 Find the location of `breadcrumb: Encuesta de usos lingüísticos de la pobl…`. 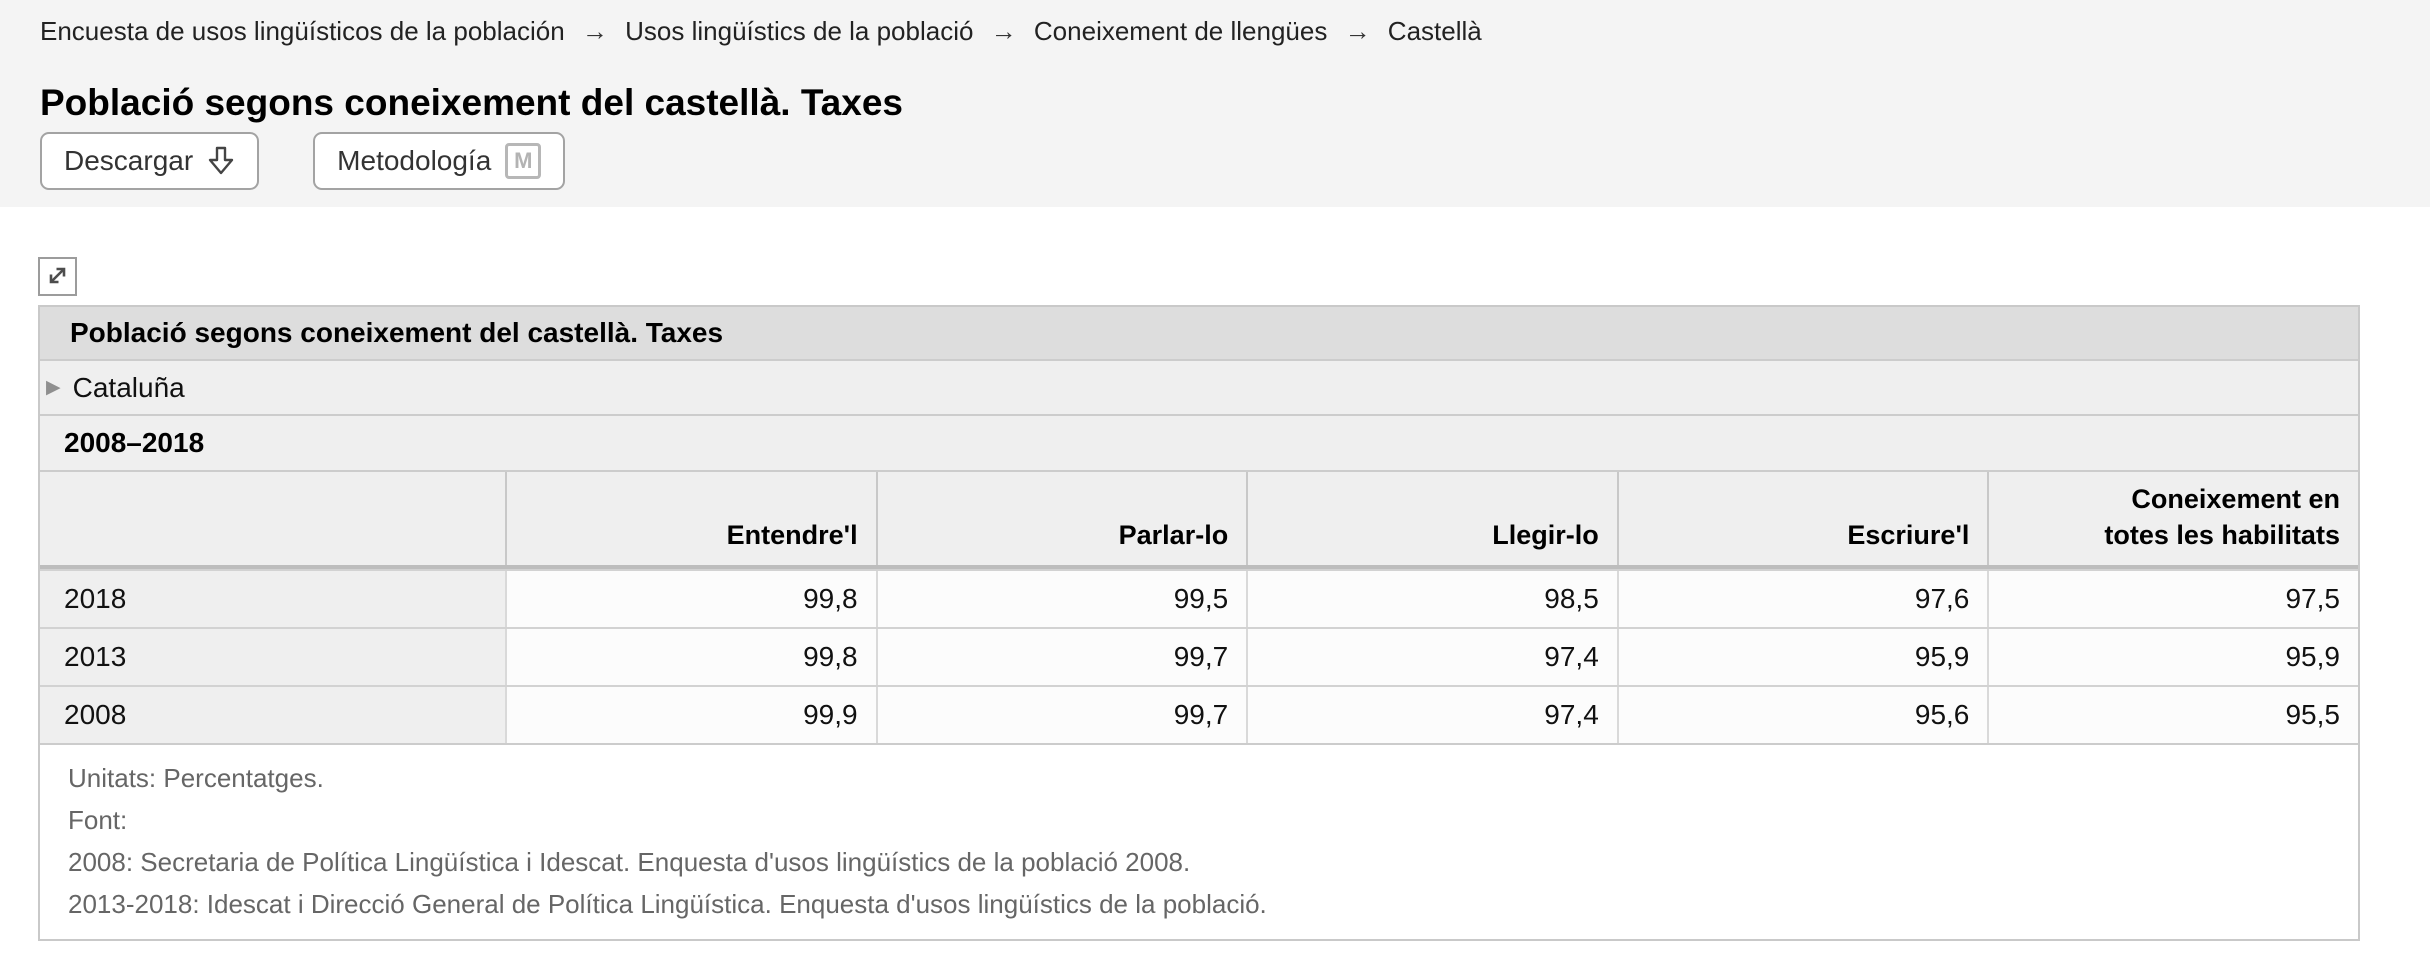

breadcrumb: Encuesta de usos lingüísticos de la pobl… is located at coordinates (761, 31).